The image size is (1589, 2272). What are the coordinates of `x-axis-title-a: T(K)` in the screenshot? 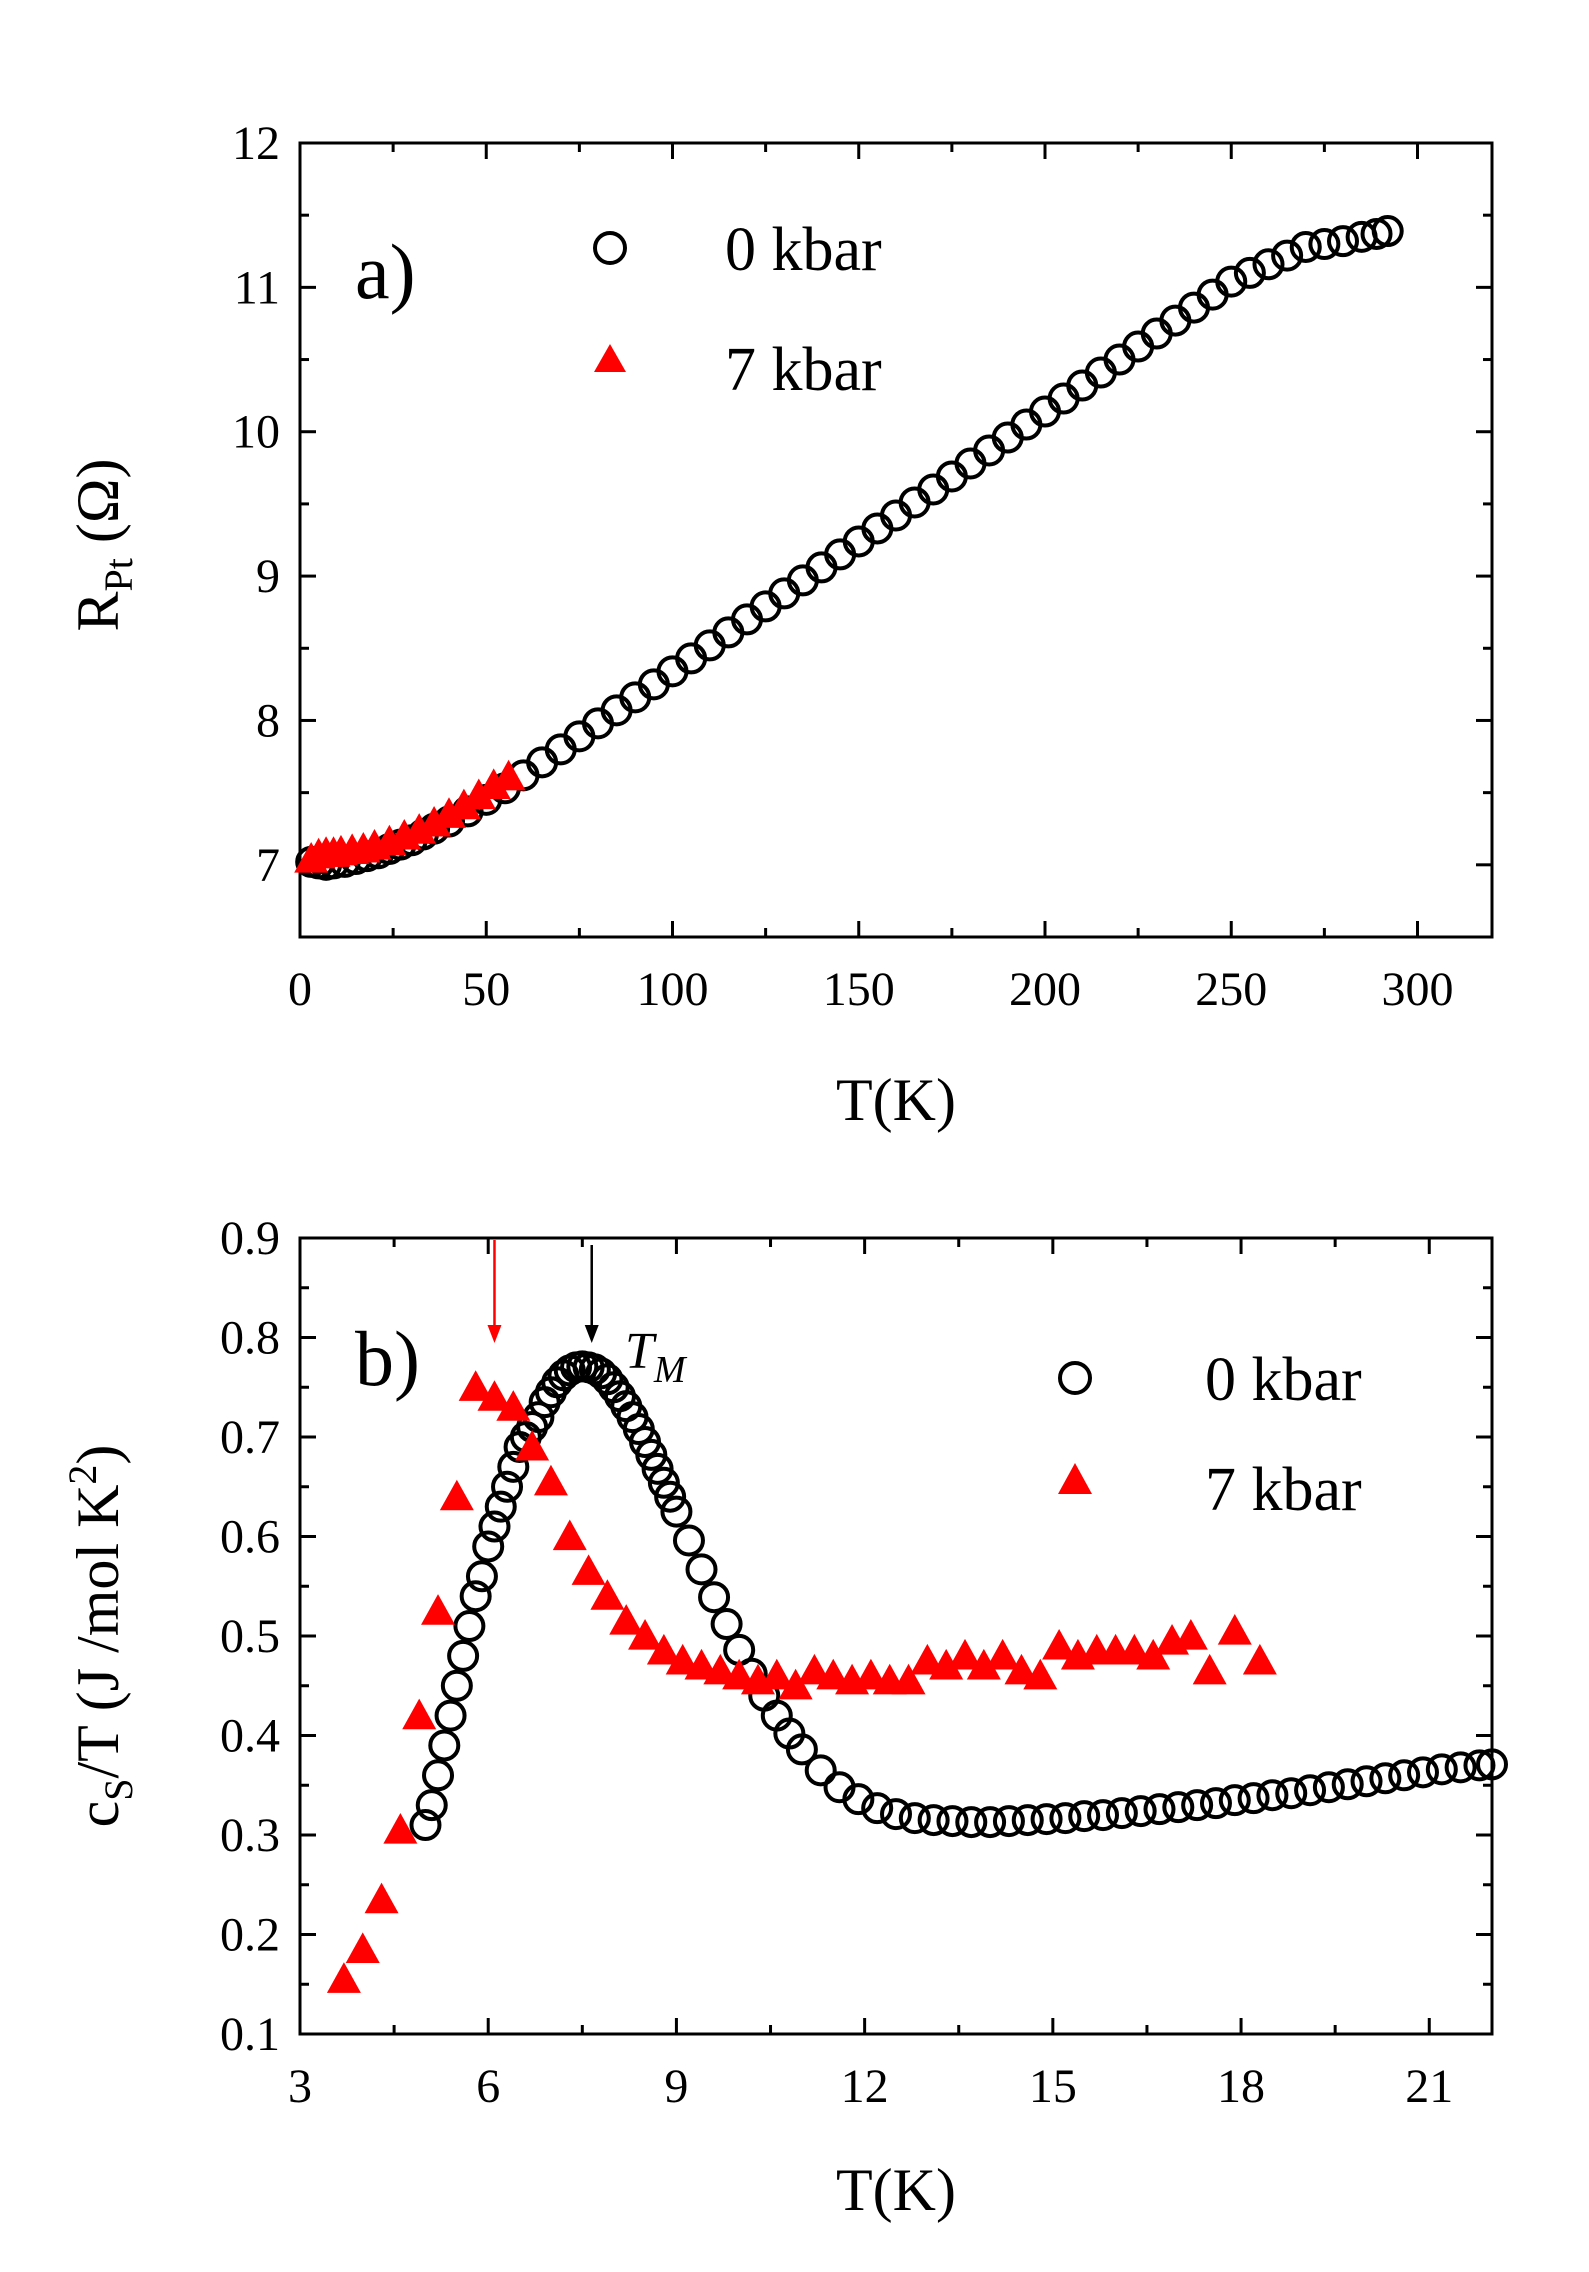 It's located at (896, 1100).